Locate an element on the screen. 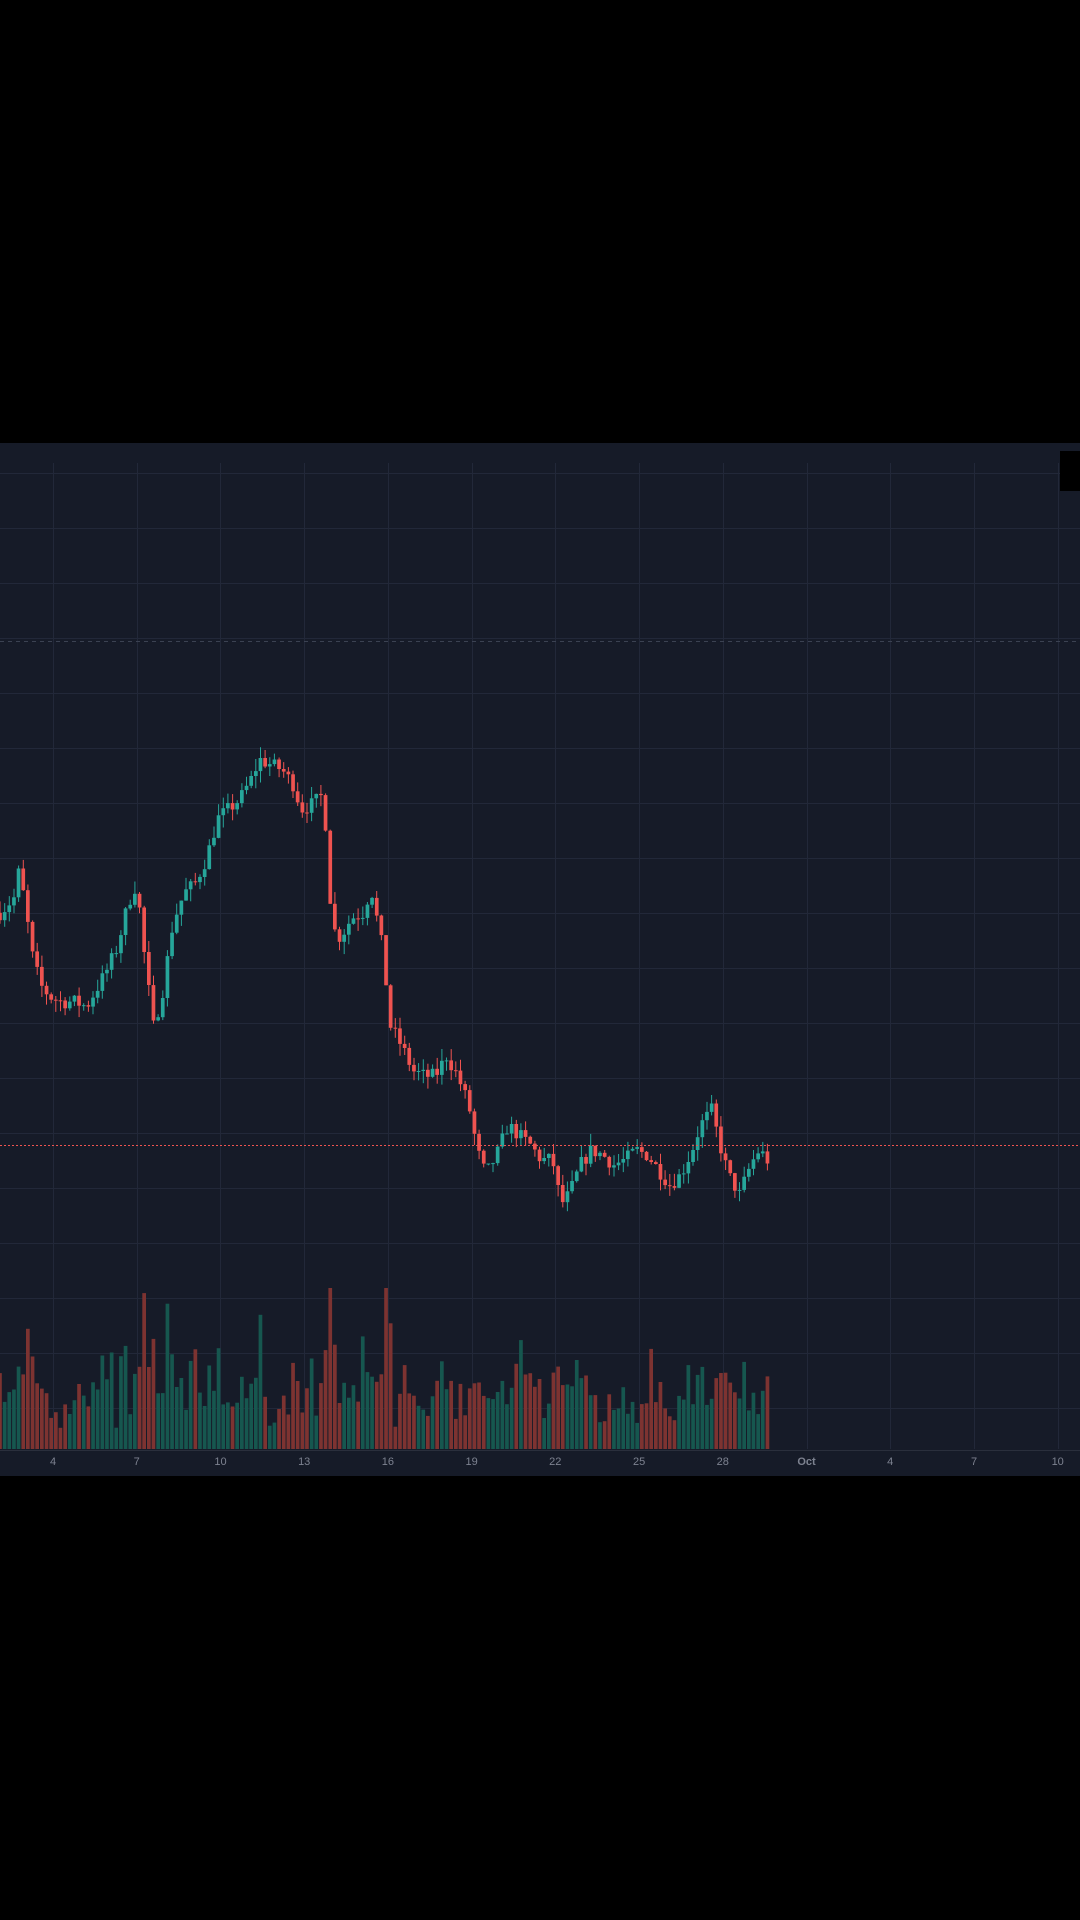 The image size is (1080, 1920). time-axis-tick-label: 7 is located at coordinates (137, 1462).